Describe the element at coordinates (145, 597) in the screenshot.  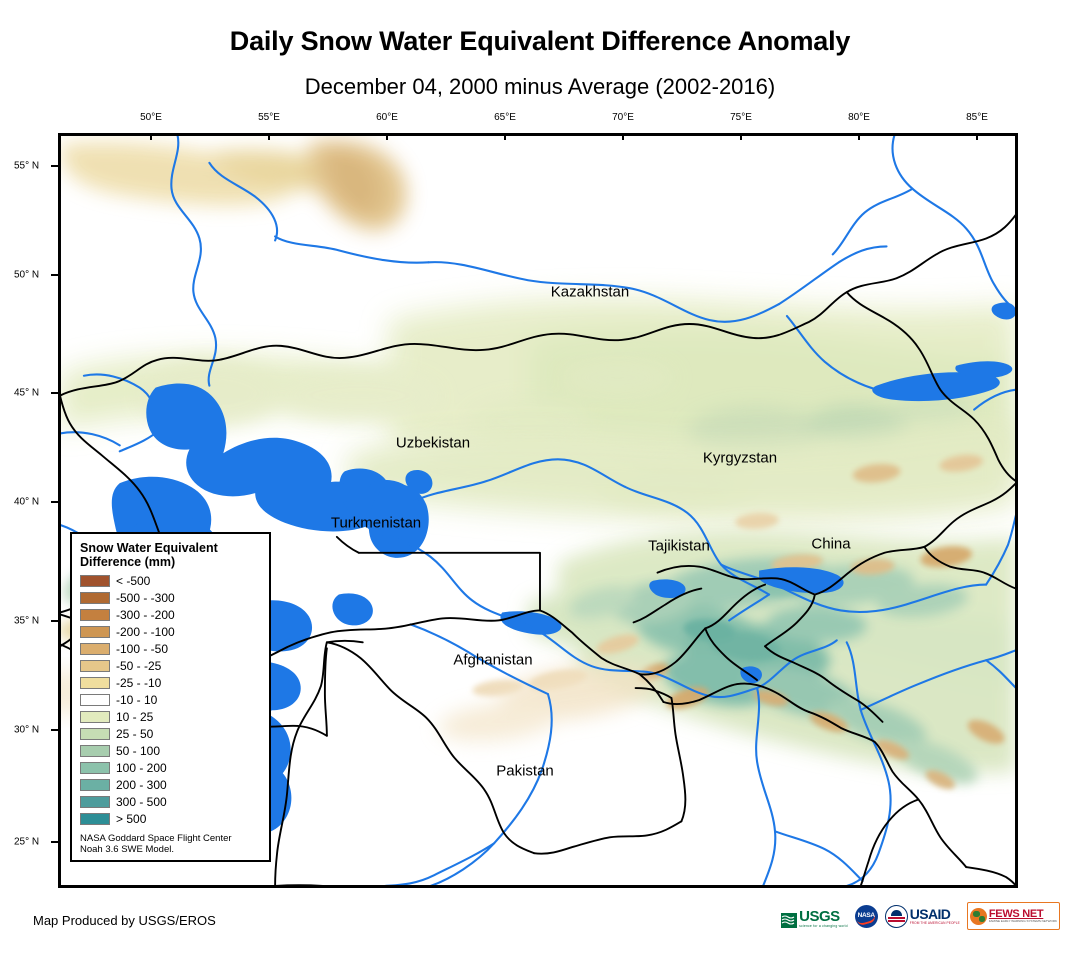
I see `legend-label: -500 - -300` at that location.